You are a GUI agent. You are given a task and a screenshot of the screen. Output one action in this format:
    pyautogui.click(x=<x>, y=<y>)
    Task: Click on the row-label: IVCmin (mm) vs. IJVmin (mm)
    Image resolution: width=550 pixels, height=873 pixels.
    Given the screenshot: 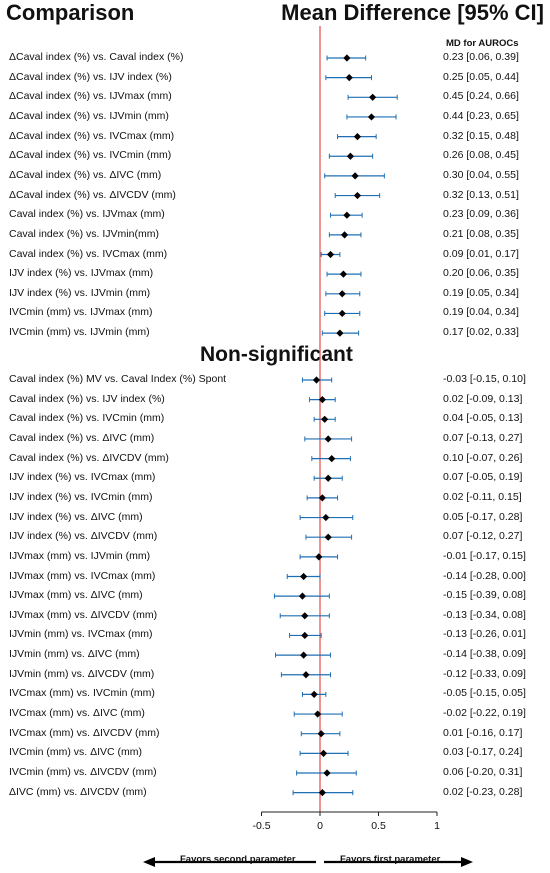 What is the action you would take?
    pyautogui.click(x=79, y=332)
    